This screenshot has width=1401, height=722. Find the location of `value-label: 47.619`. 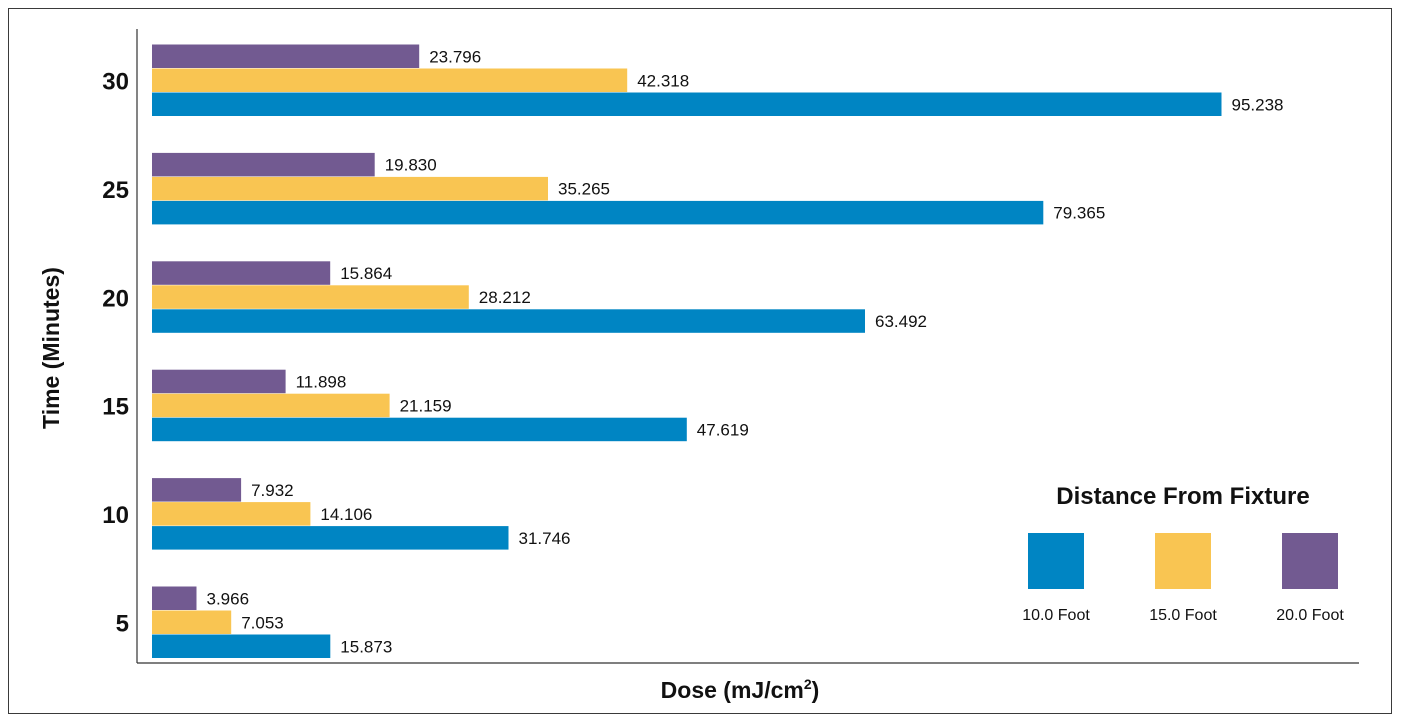

value-label: 47.619 is located at coordinates (723, 429).